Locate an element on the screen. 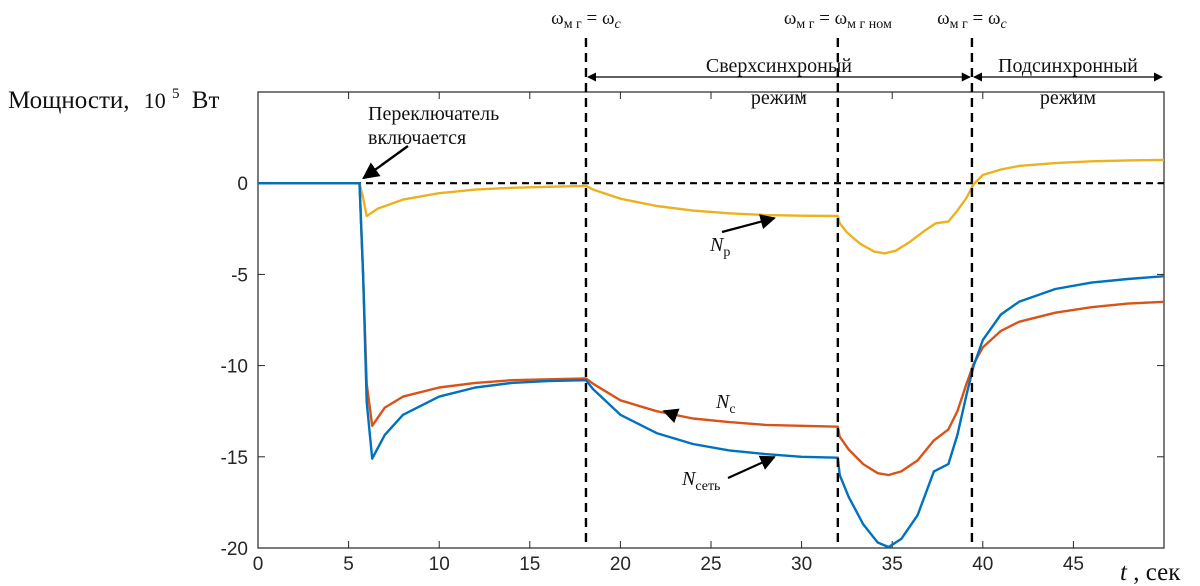 This screenshot has height=586, width=1200. x-tick-label: 0 is located at coordinates (258, 564).